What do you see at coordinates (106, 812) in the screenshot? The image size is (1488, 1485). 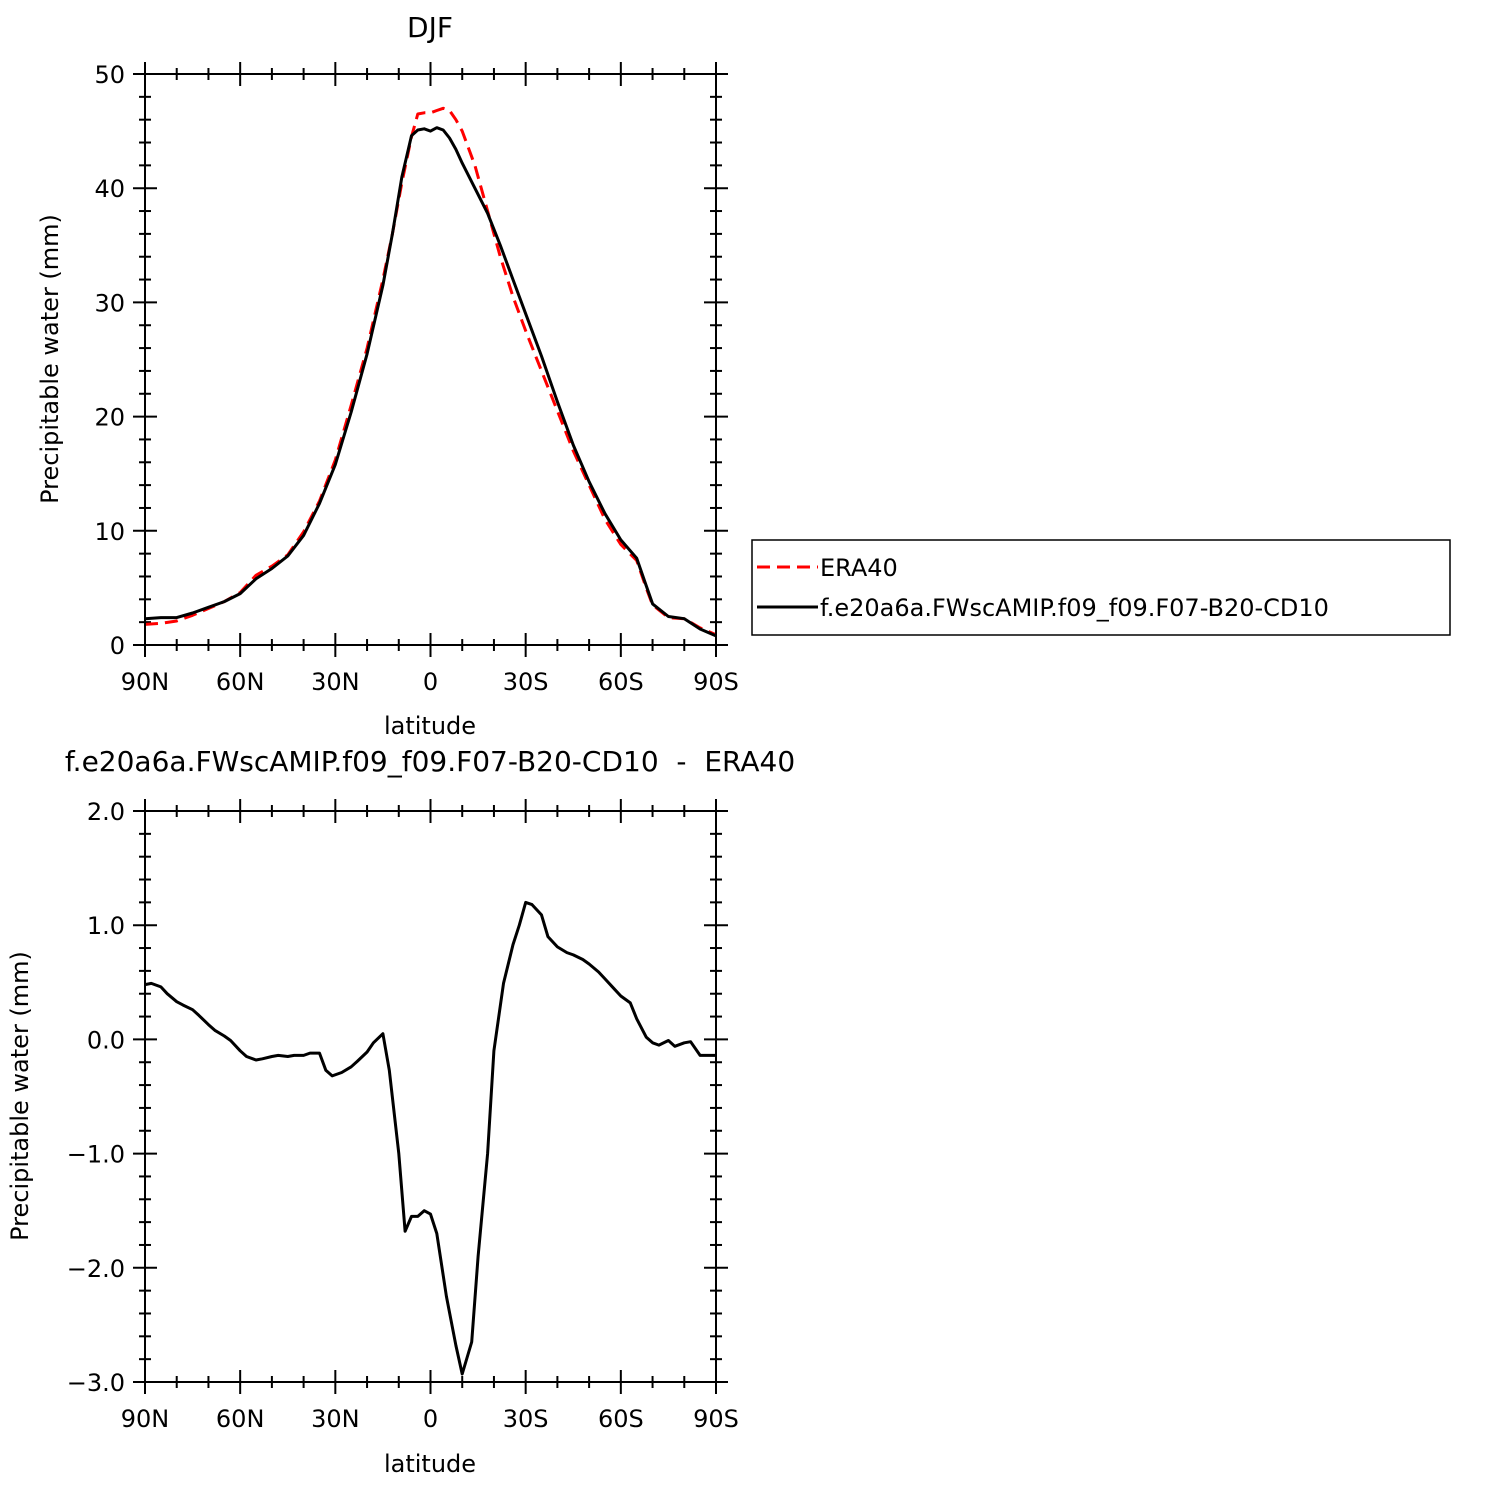 I see `bottom-y-tick-label: 2.0` at bounding box center [106, 812].